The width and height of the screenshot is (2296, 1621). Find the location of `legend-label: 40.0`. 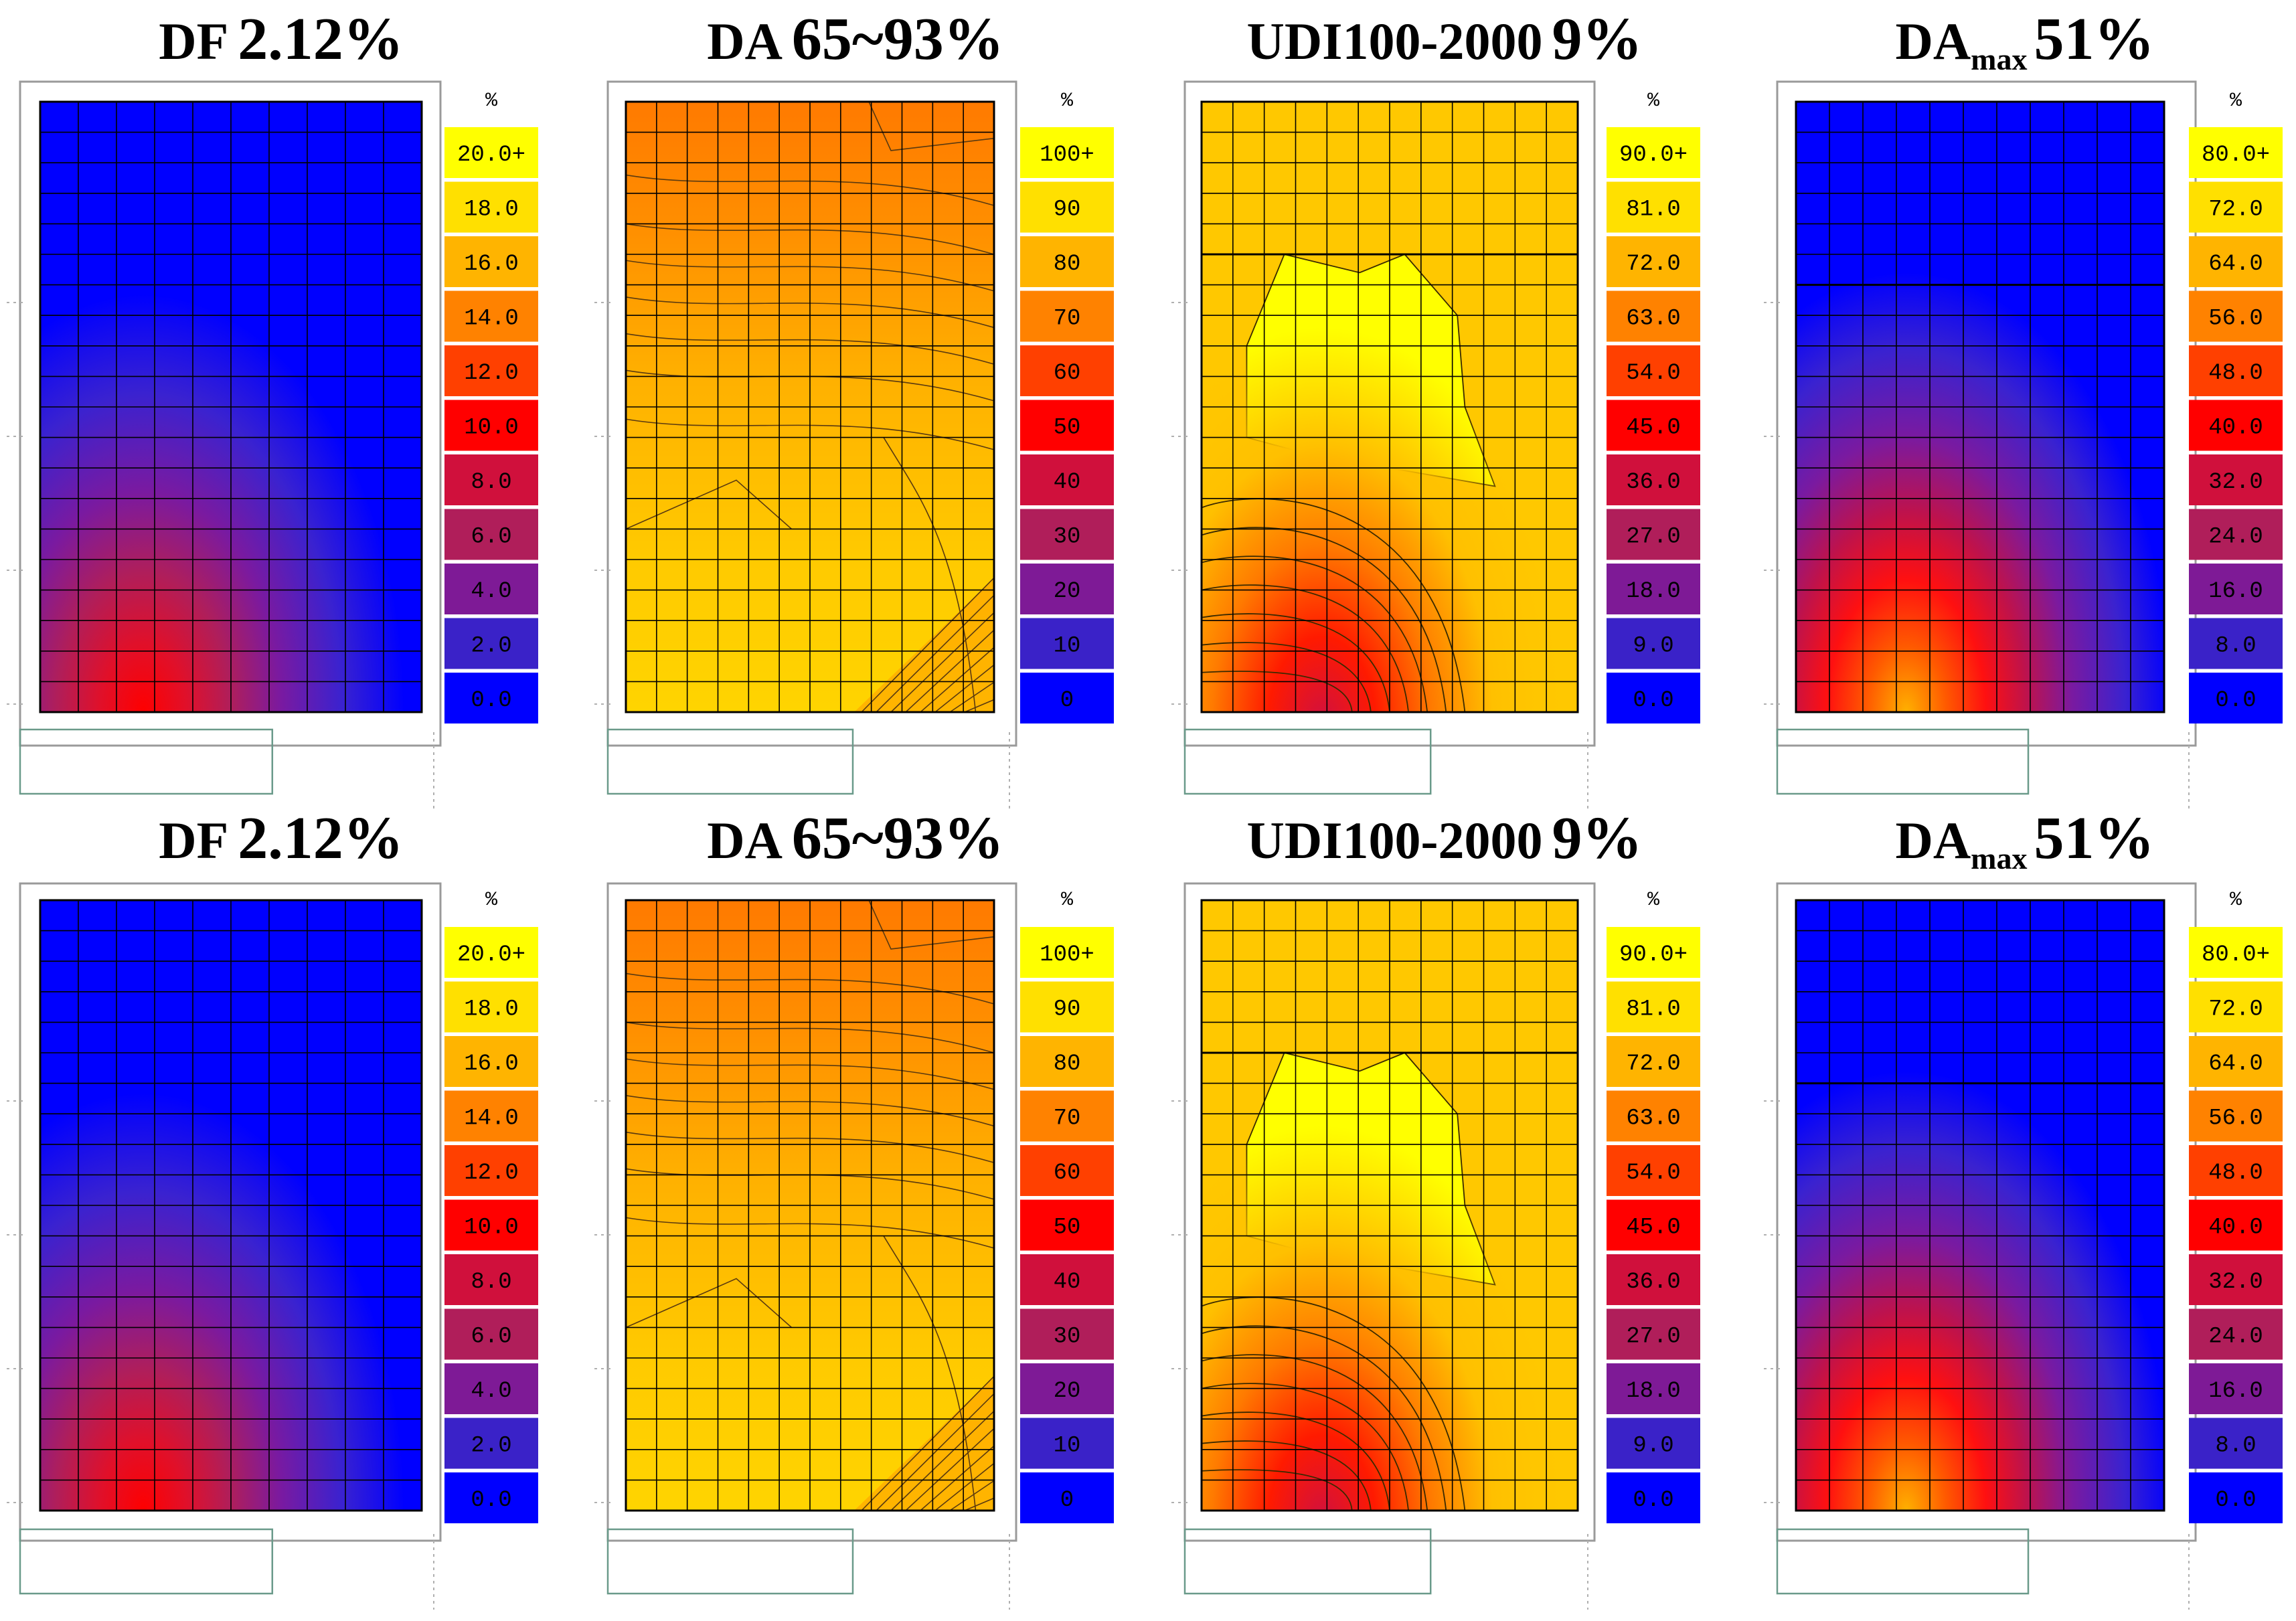

legend-label: 40.0 is located at coordinates (2235, 1228).